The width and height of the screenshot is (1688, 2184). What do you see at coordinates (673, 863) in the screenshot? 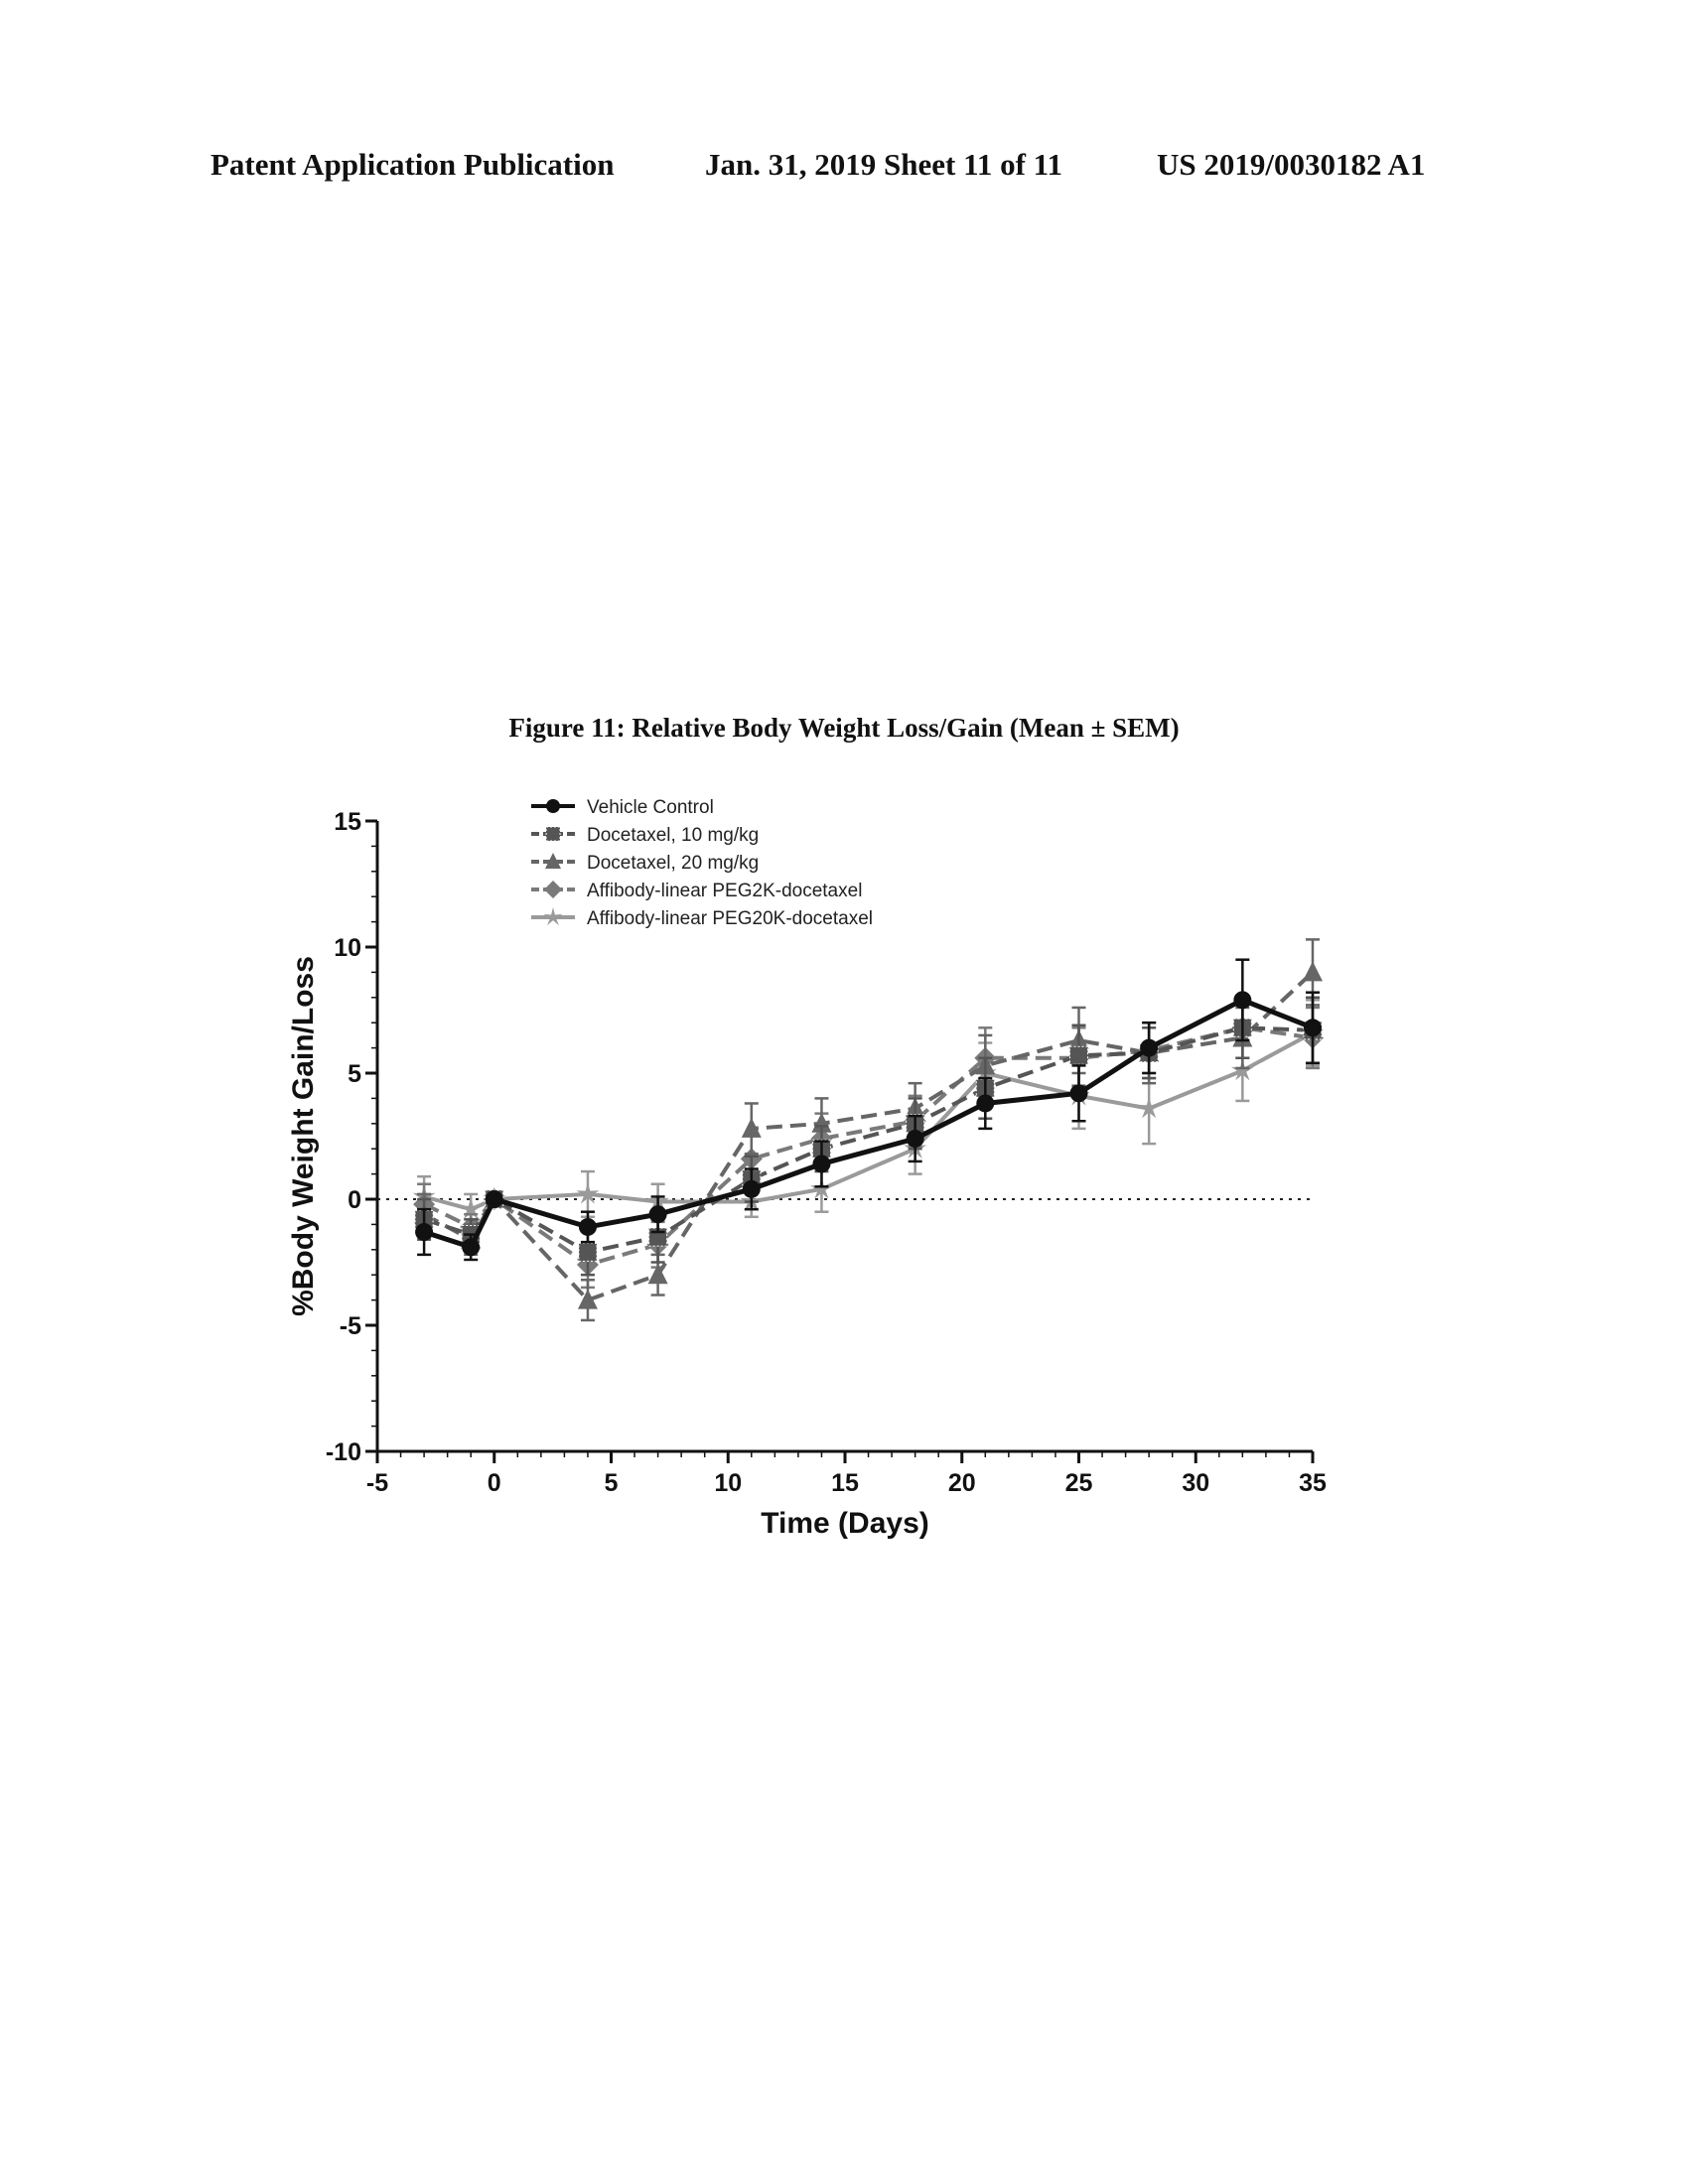
I see `legend-label: Docetaxel, 20 mg/kg` at bounding box center [673, 863].